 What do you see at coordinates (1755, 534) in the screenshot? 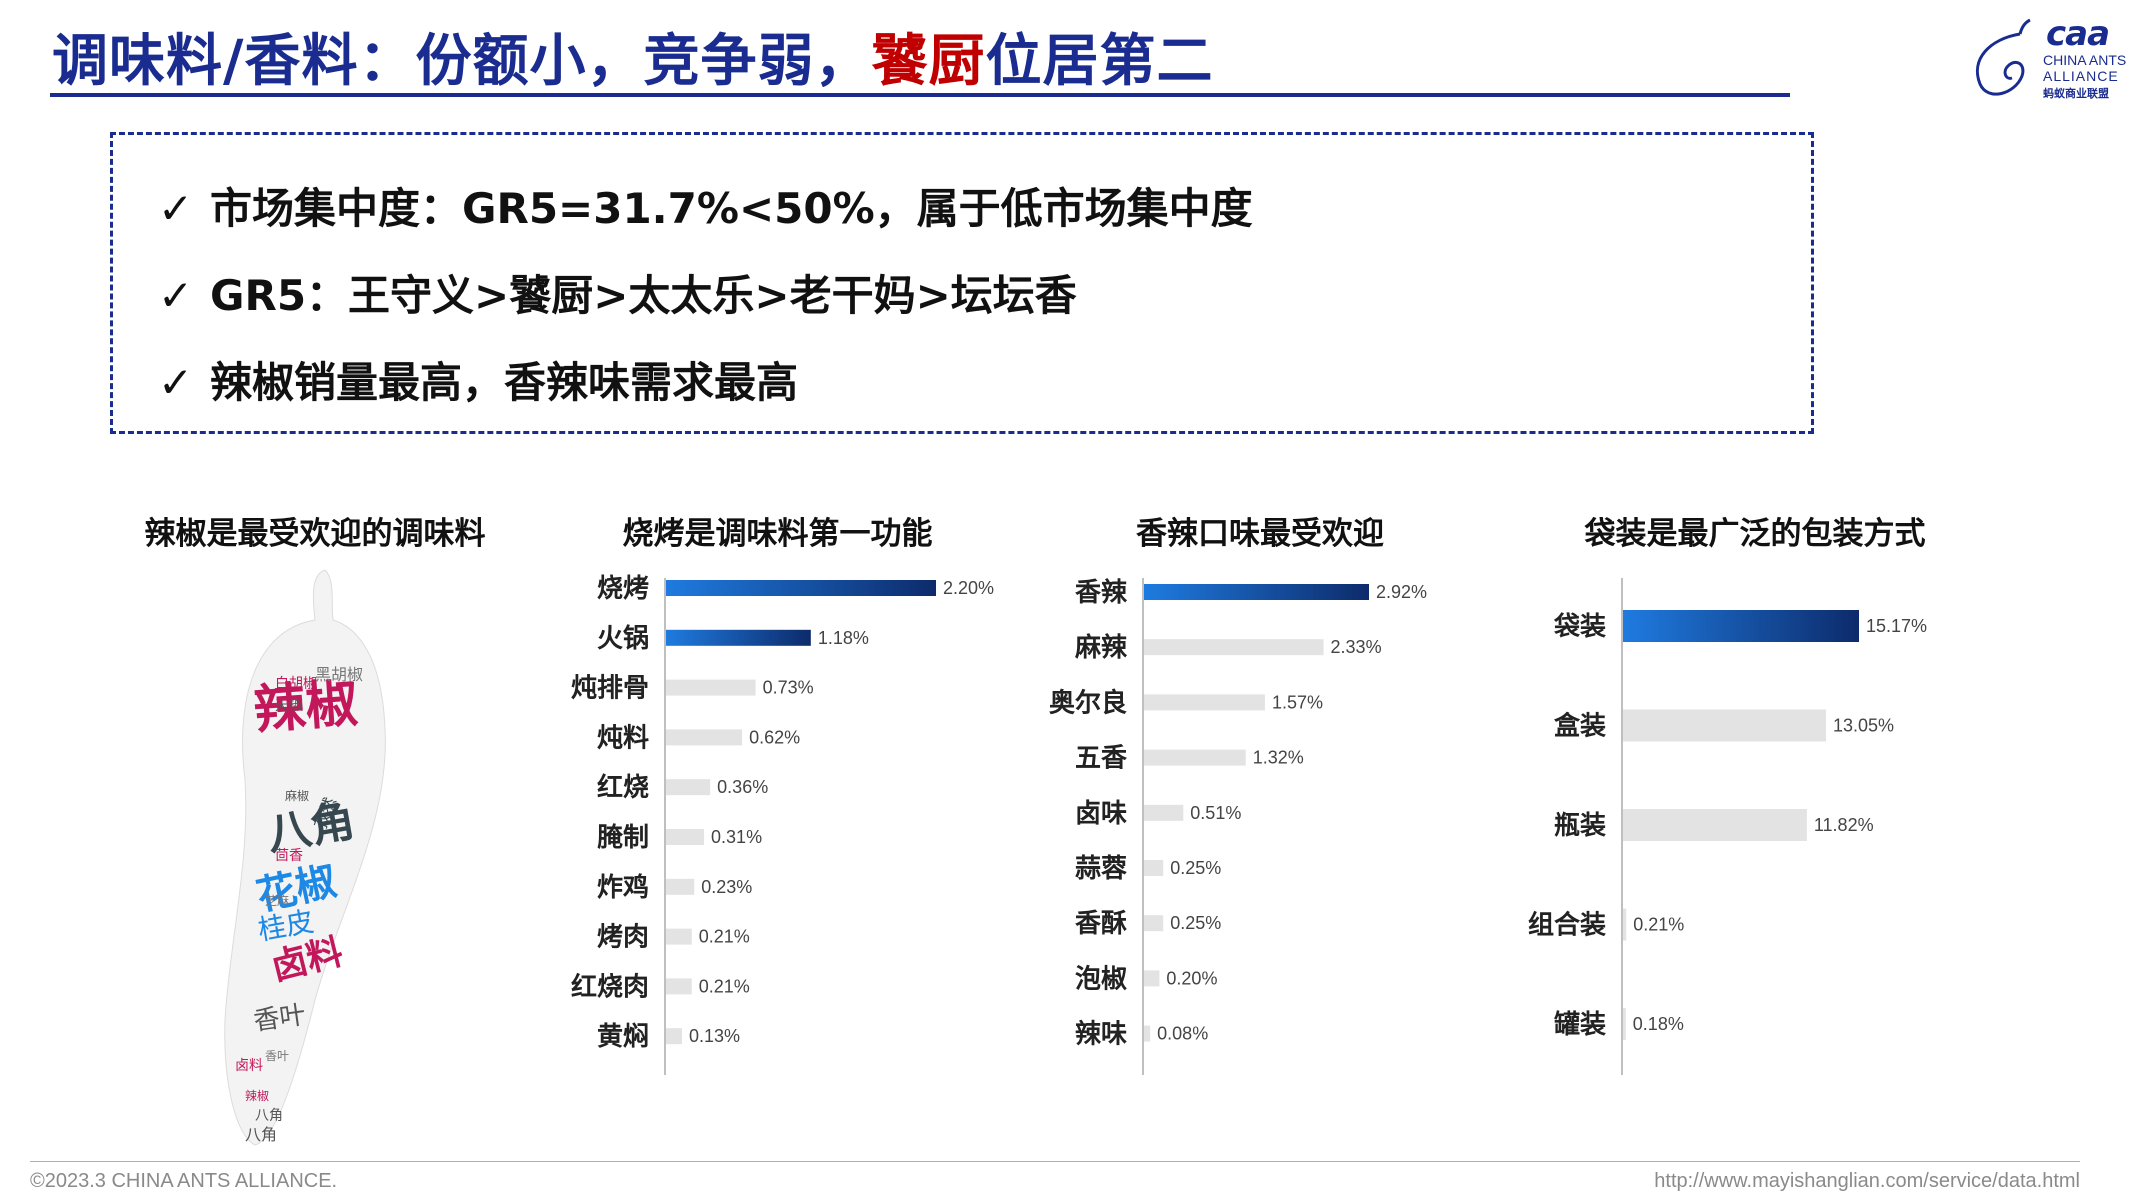
I see `chart-title-packaging: 袋装是最广泛的包装方式` at bounding box center [1755, 534].